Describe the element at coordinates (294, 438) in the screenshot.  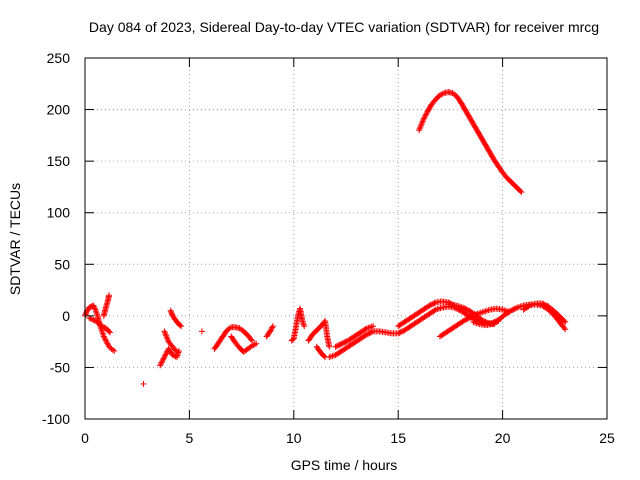
I see `x-tick-label: 10` at that location.